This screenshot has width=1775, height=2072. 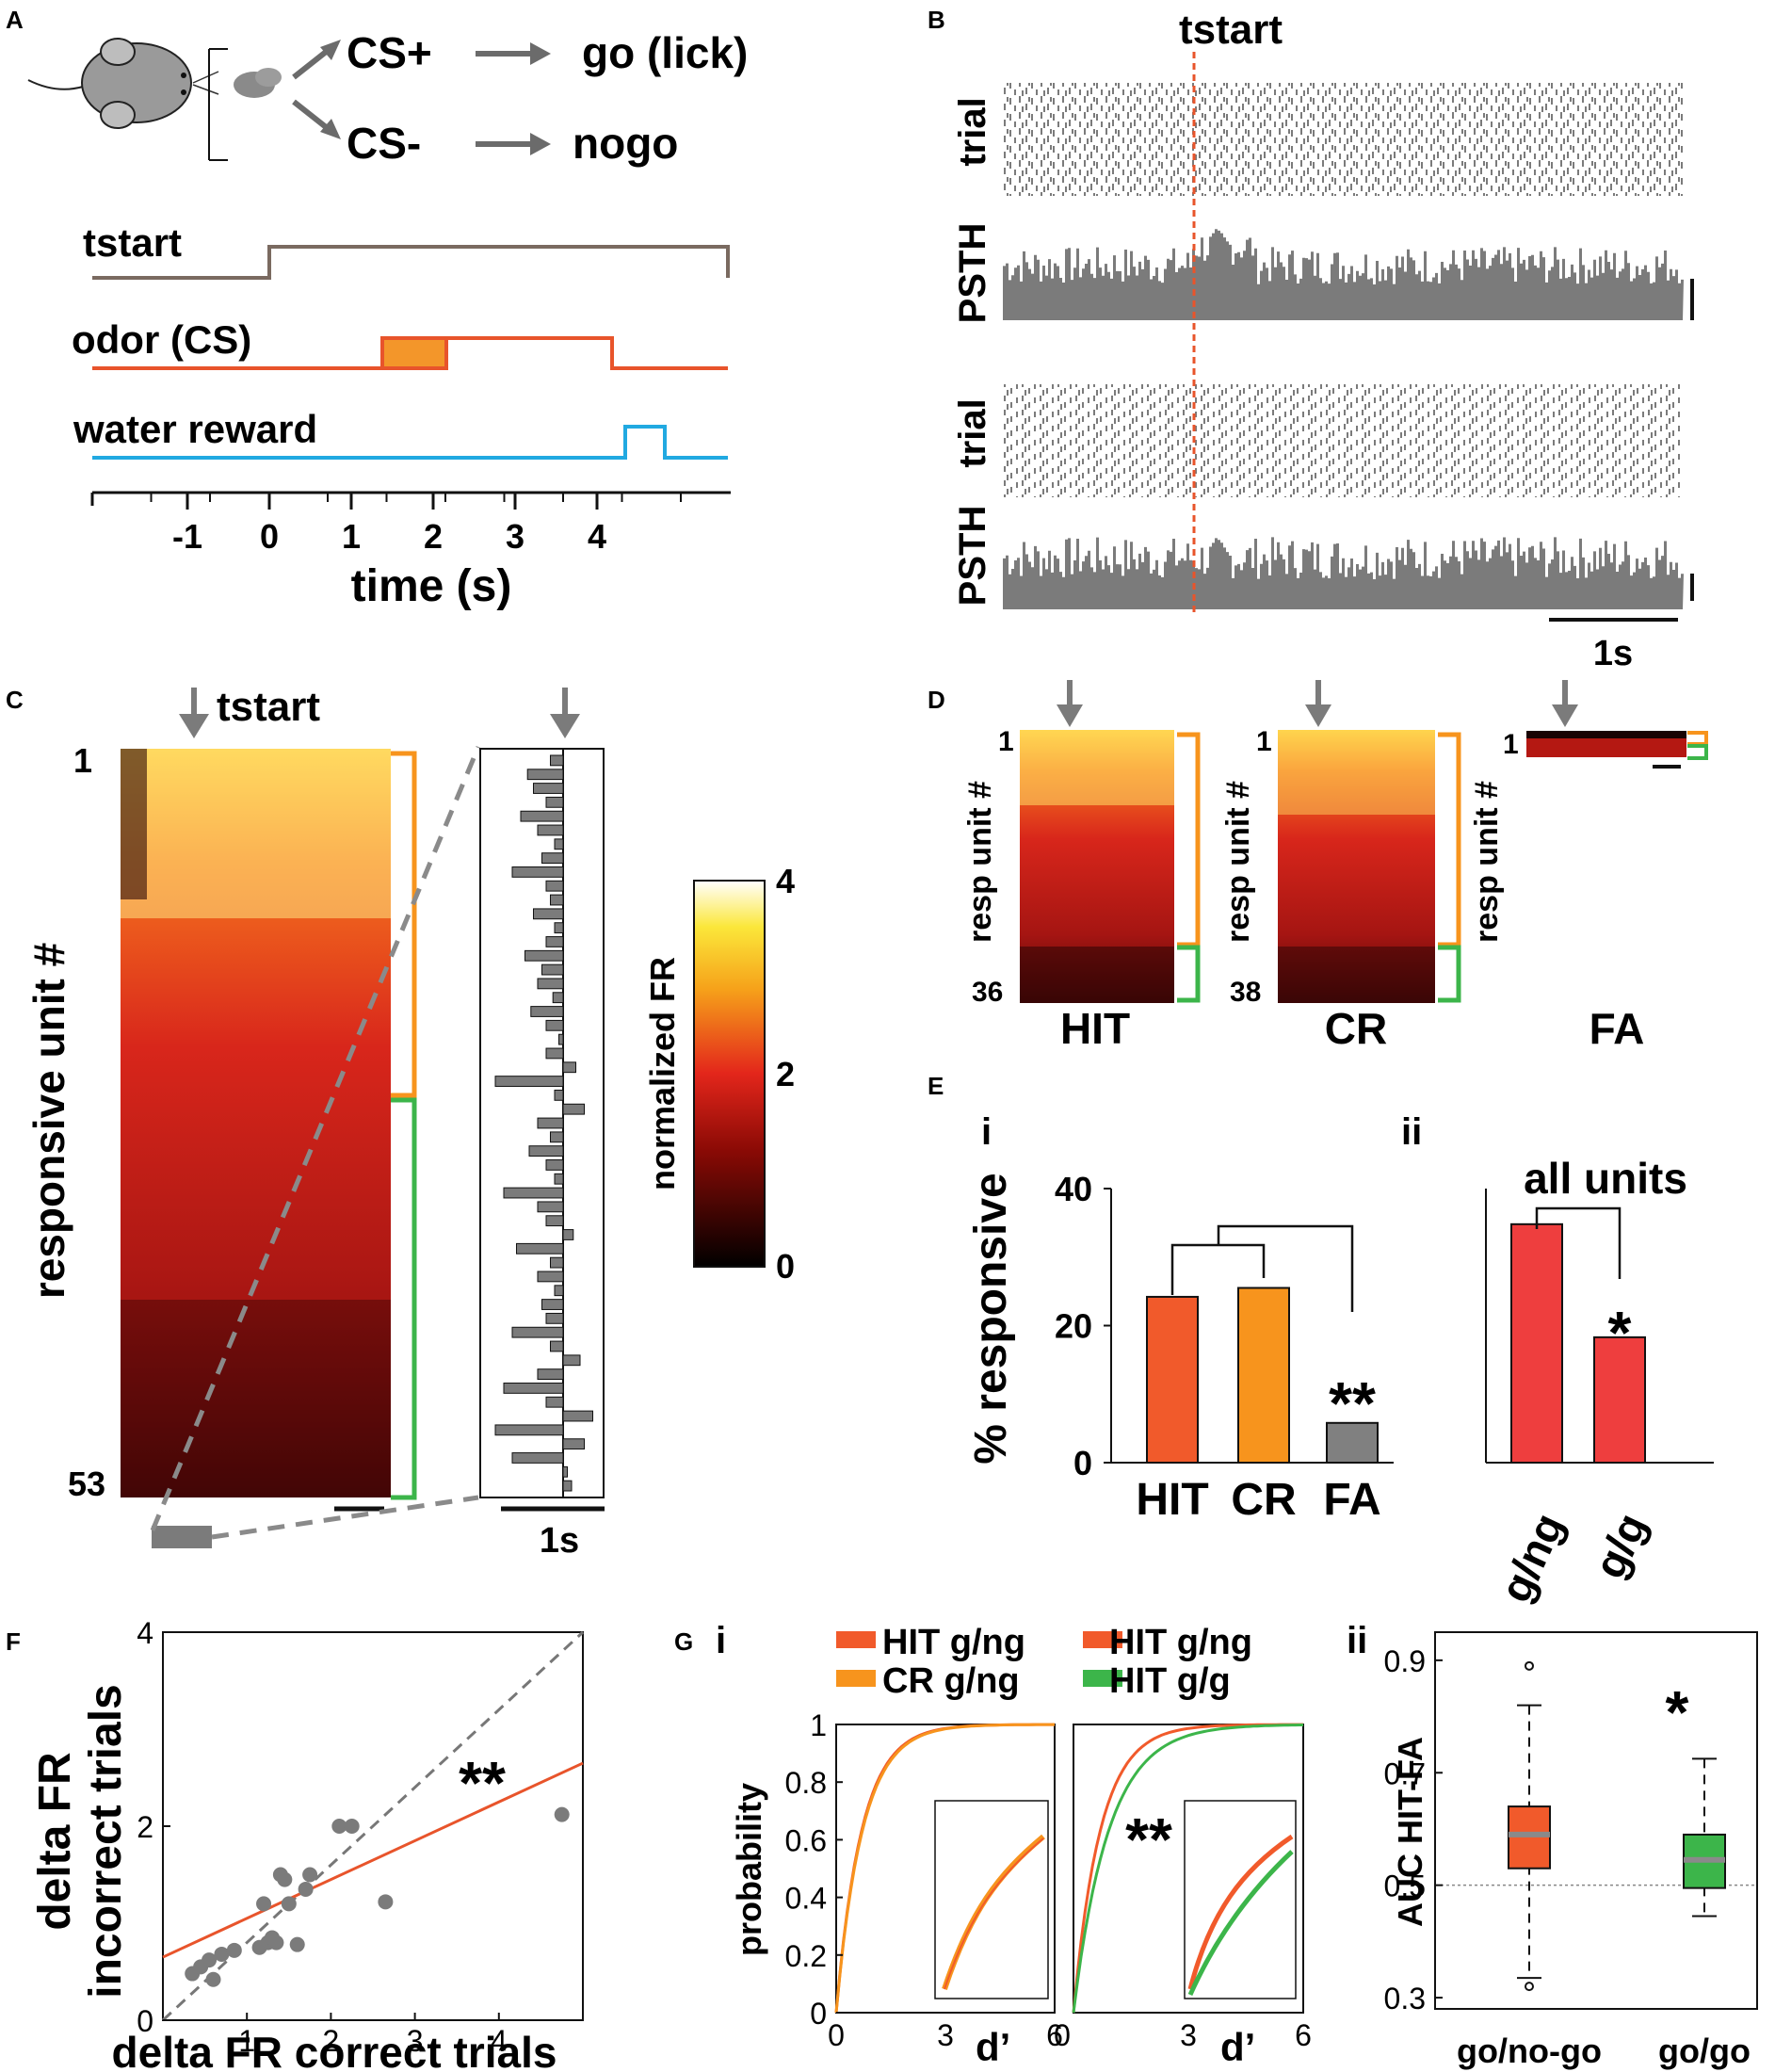 I want to click on panel-b-letter: B, so click(x=936, y=20).